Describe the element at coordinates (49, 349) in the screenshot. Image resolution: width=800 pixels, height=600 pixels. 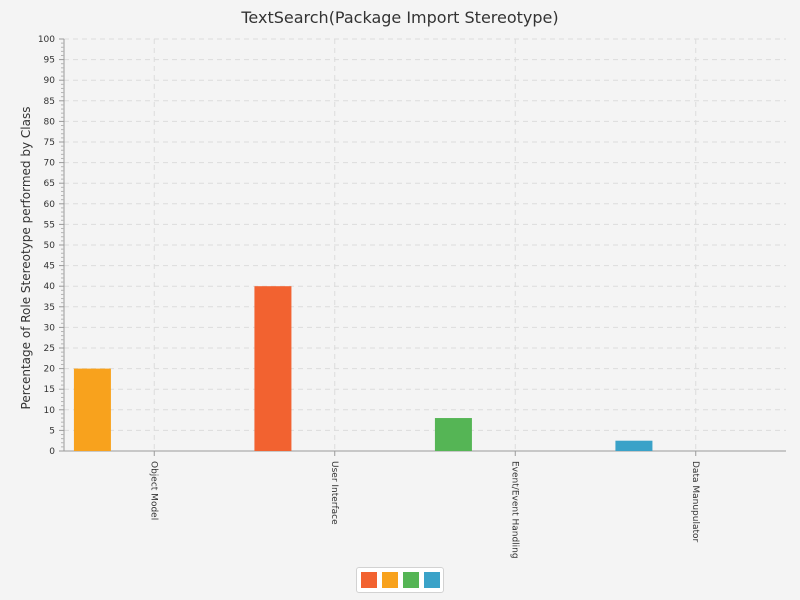
I see `y-tick-label: 25` at that location.